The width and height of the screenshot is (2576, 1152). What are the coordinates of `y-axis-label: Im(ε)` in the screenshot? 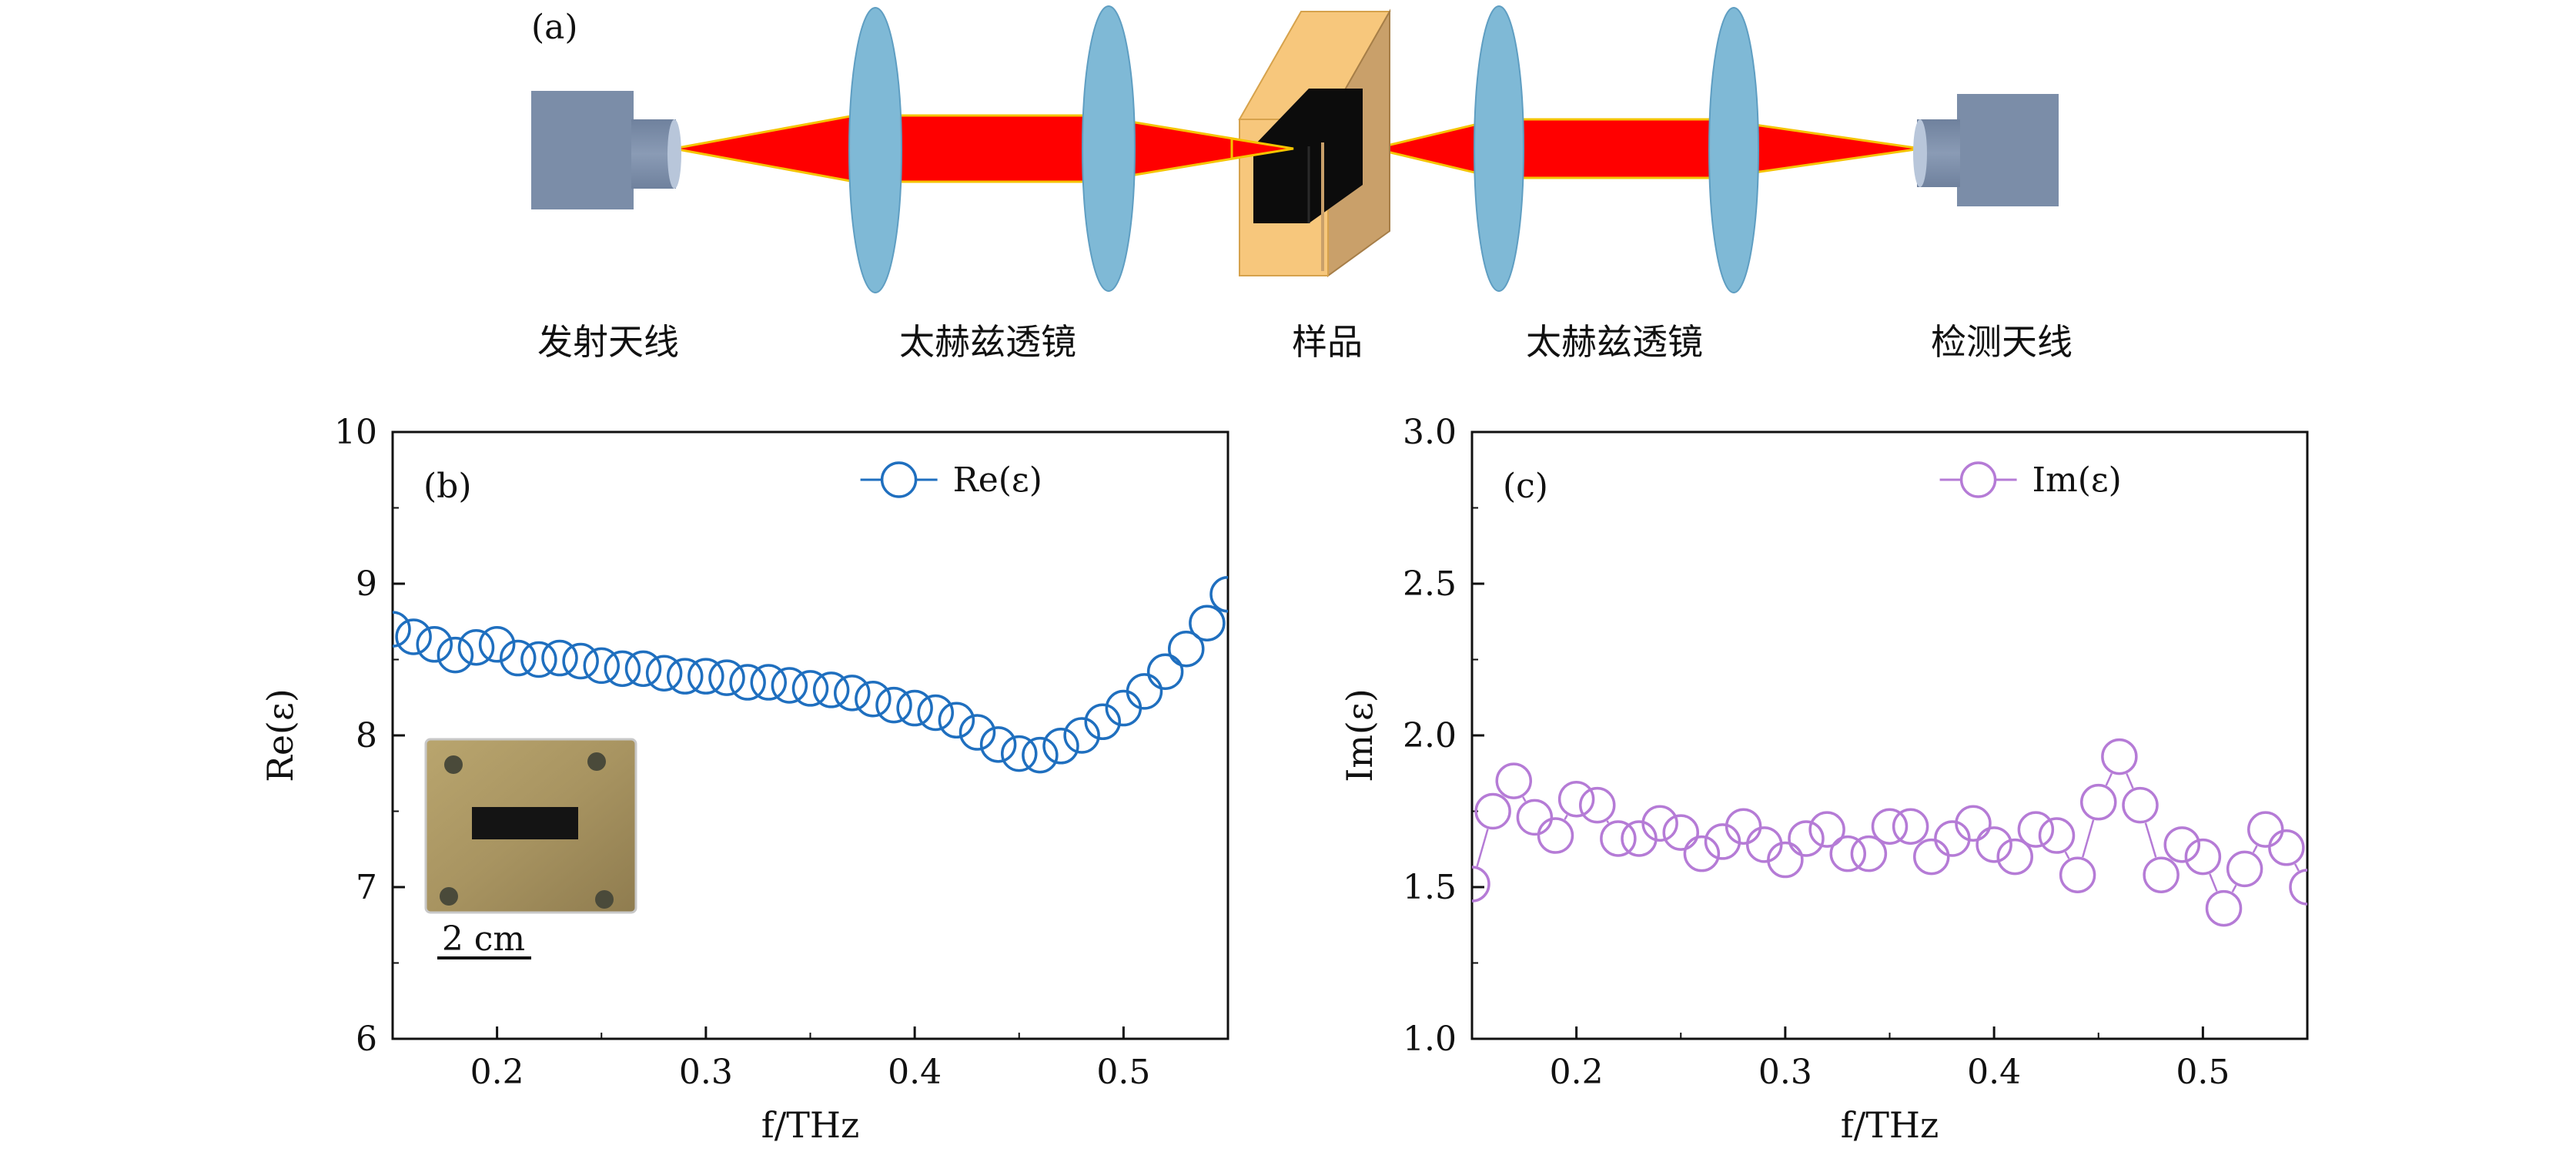 It's located at (1359, 735).